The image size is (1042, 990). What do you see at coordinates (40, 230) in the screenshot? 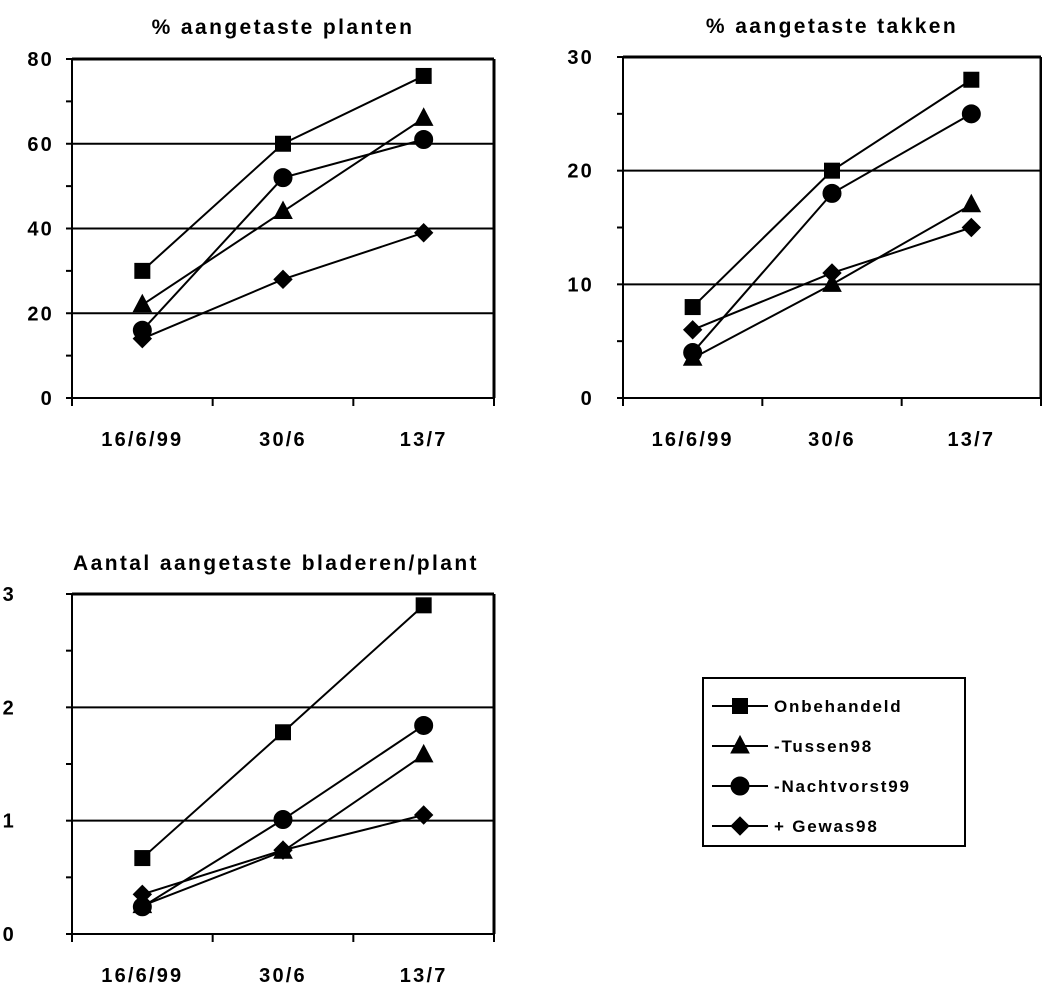
I see `y-tick-label: 40` at bounding box center [40, 230].